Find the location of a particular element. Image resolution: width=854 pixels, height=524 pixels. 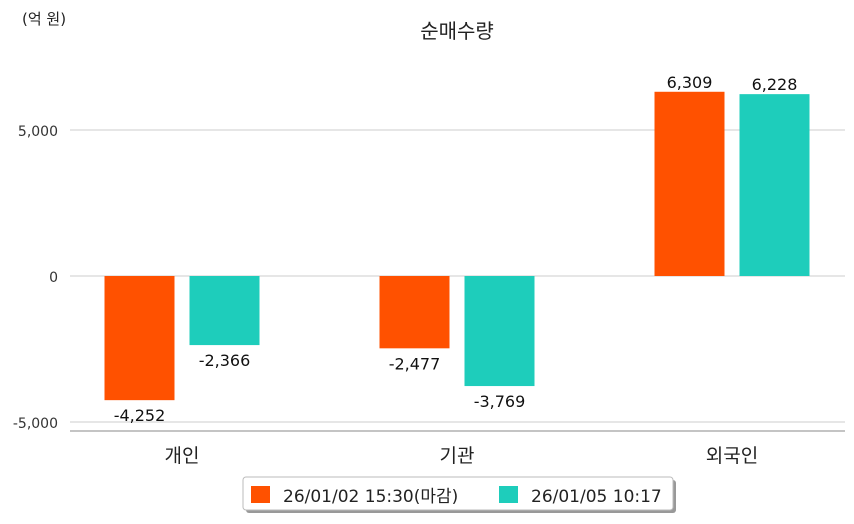

legend-label: 26/01/05 10:17 is located at coordinates (596, 497).